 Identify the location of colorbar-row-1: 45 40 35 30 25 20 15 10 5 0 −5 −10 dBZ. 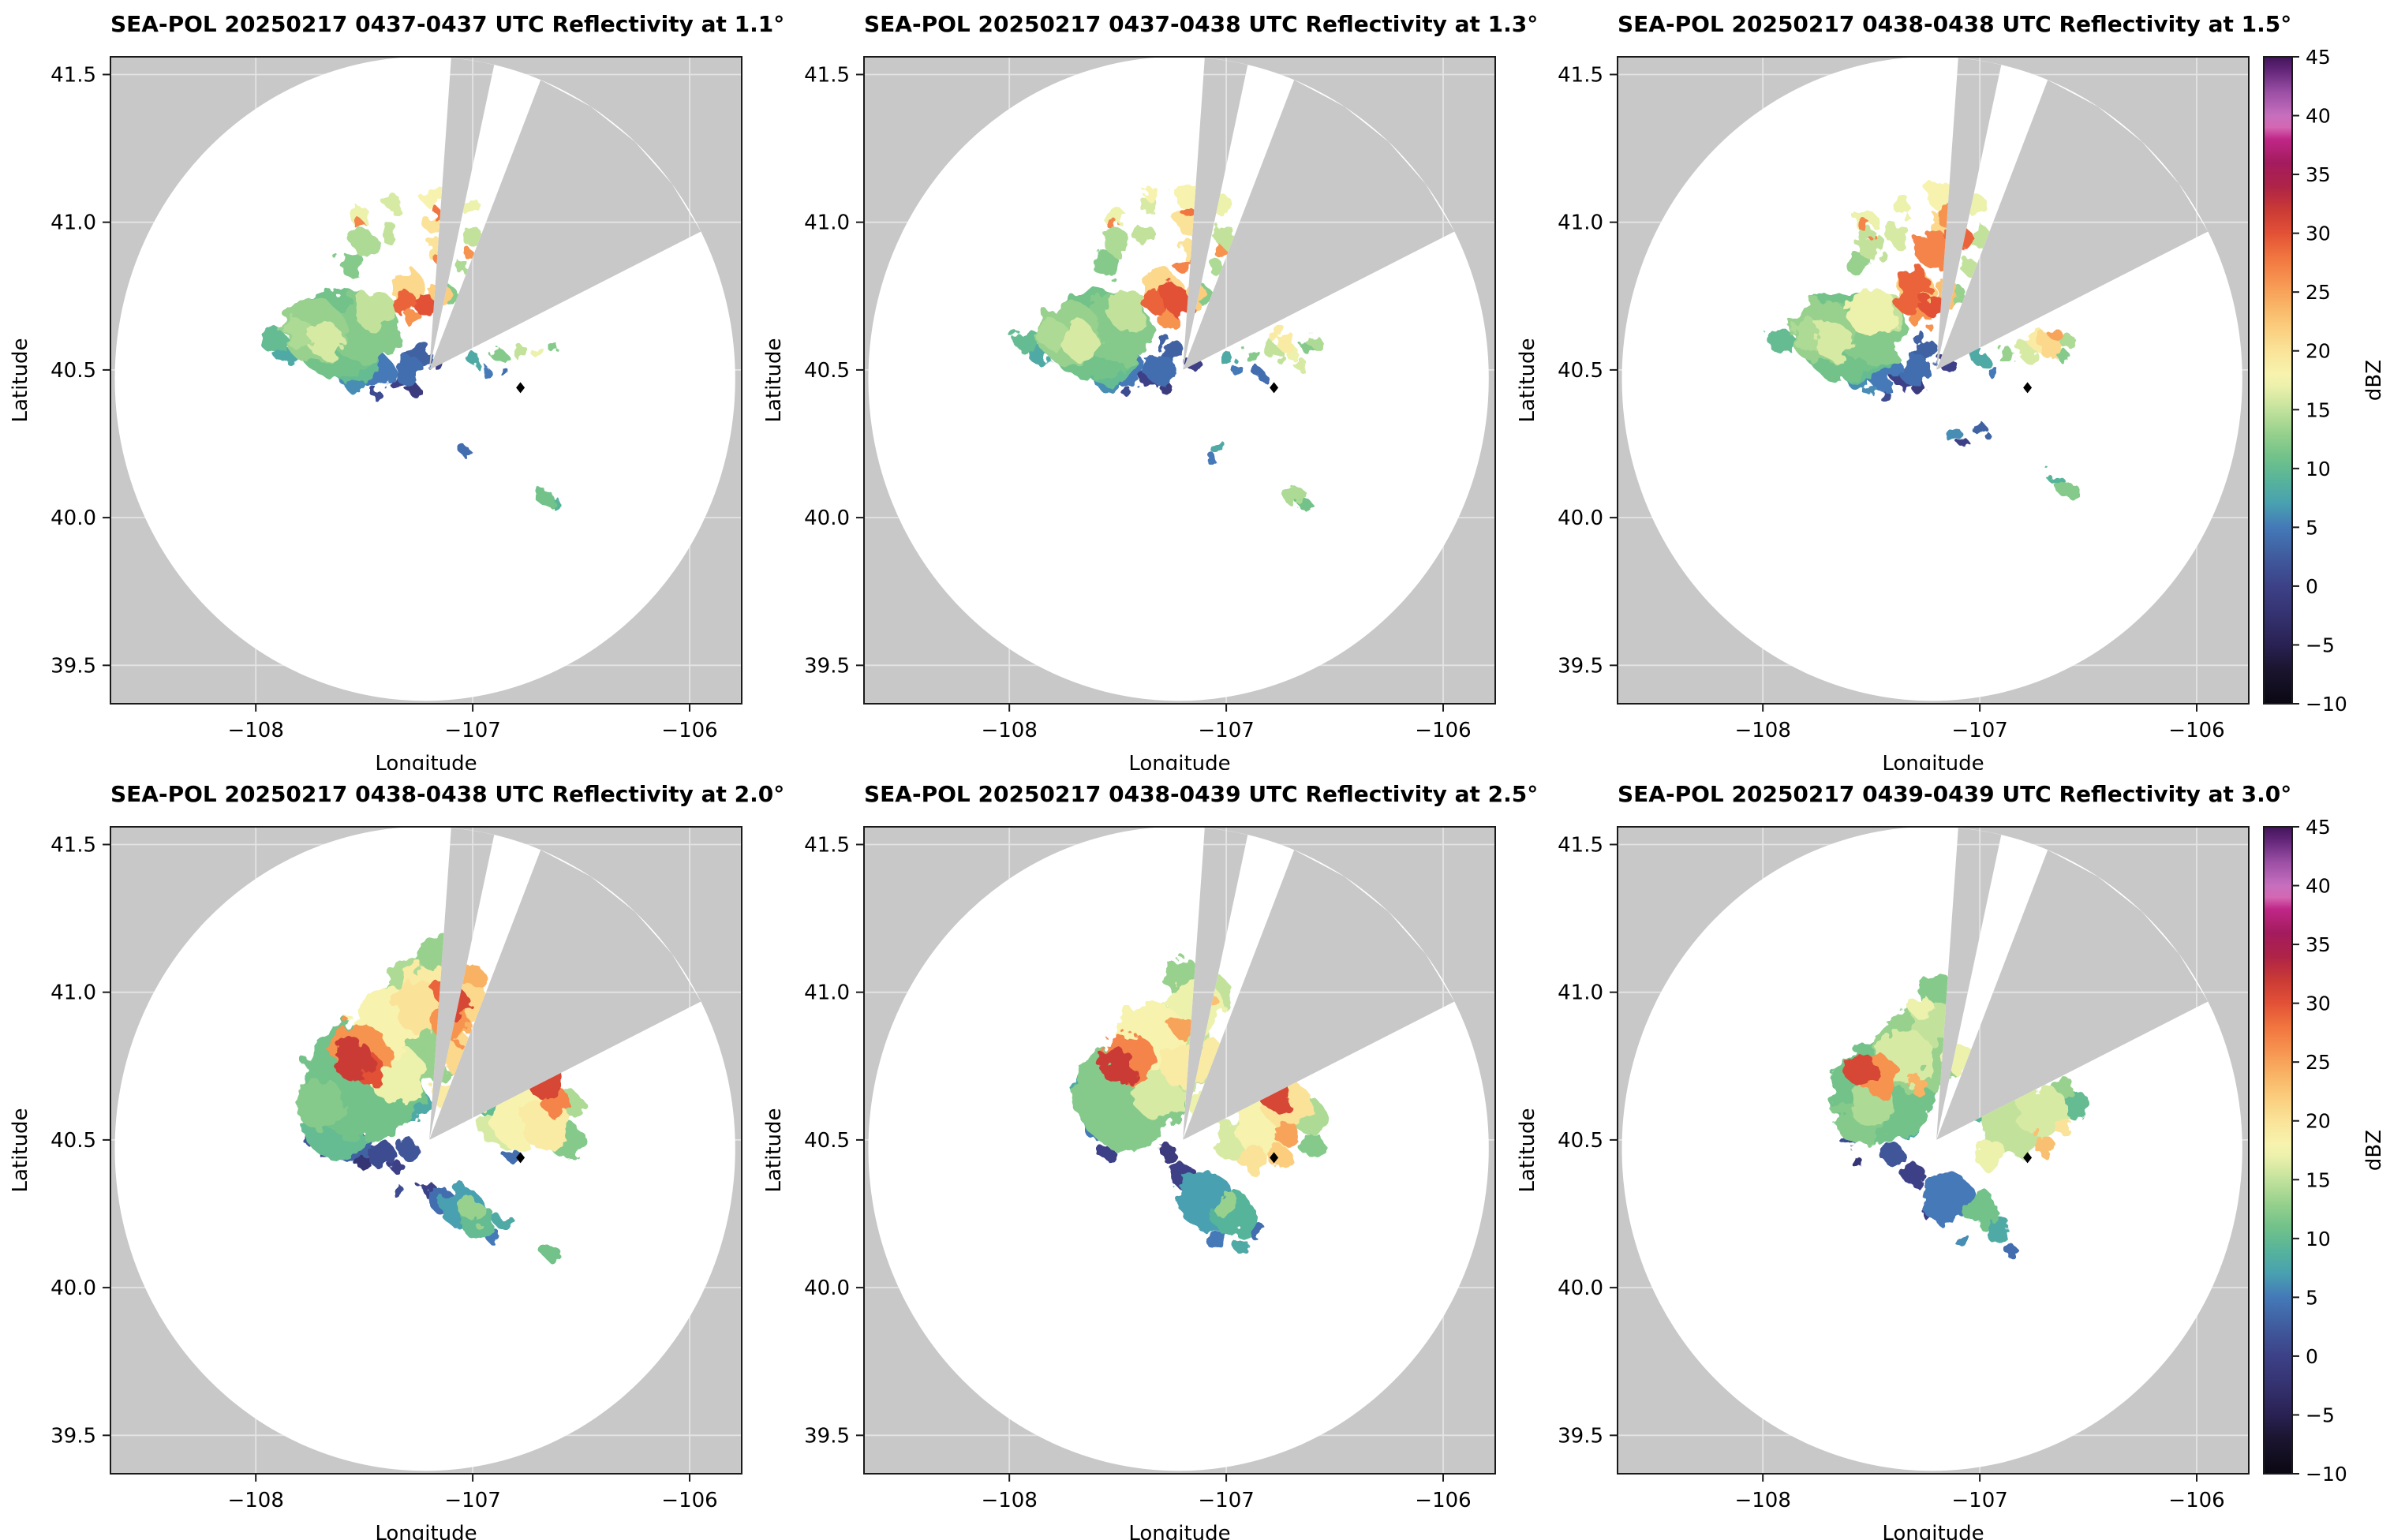
(2333, 385).